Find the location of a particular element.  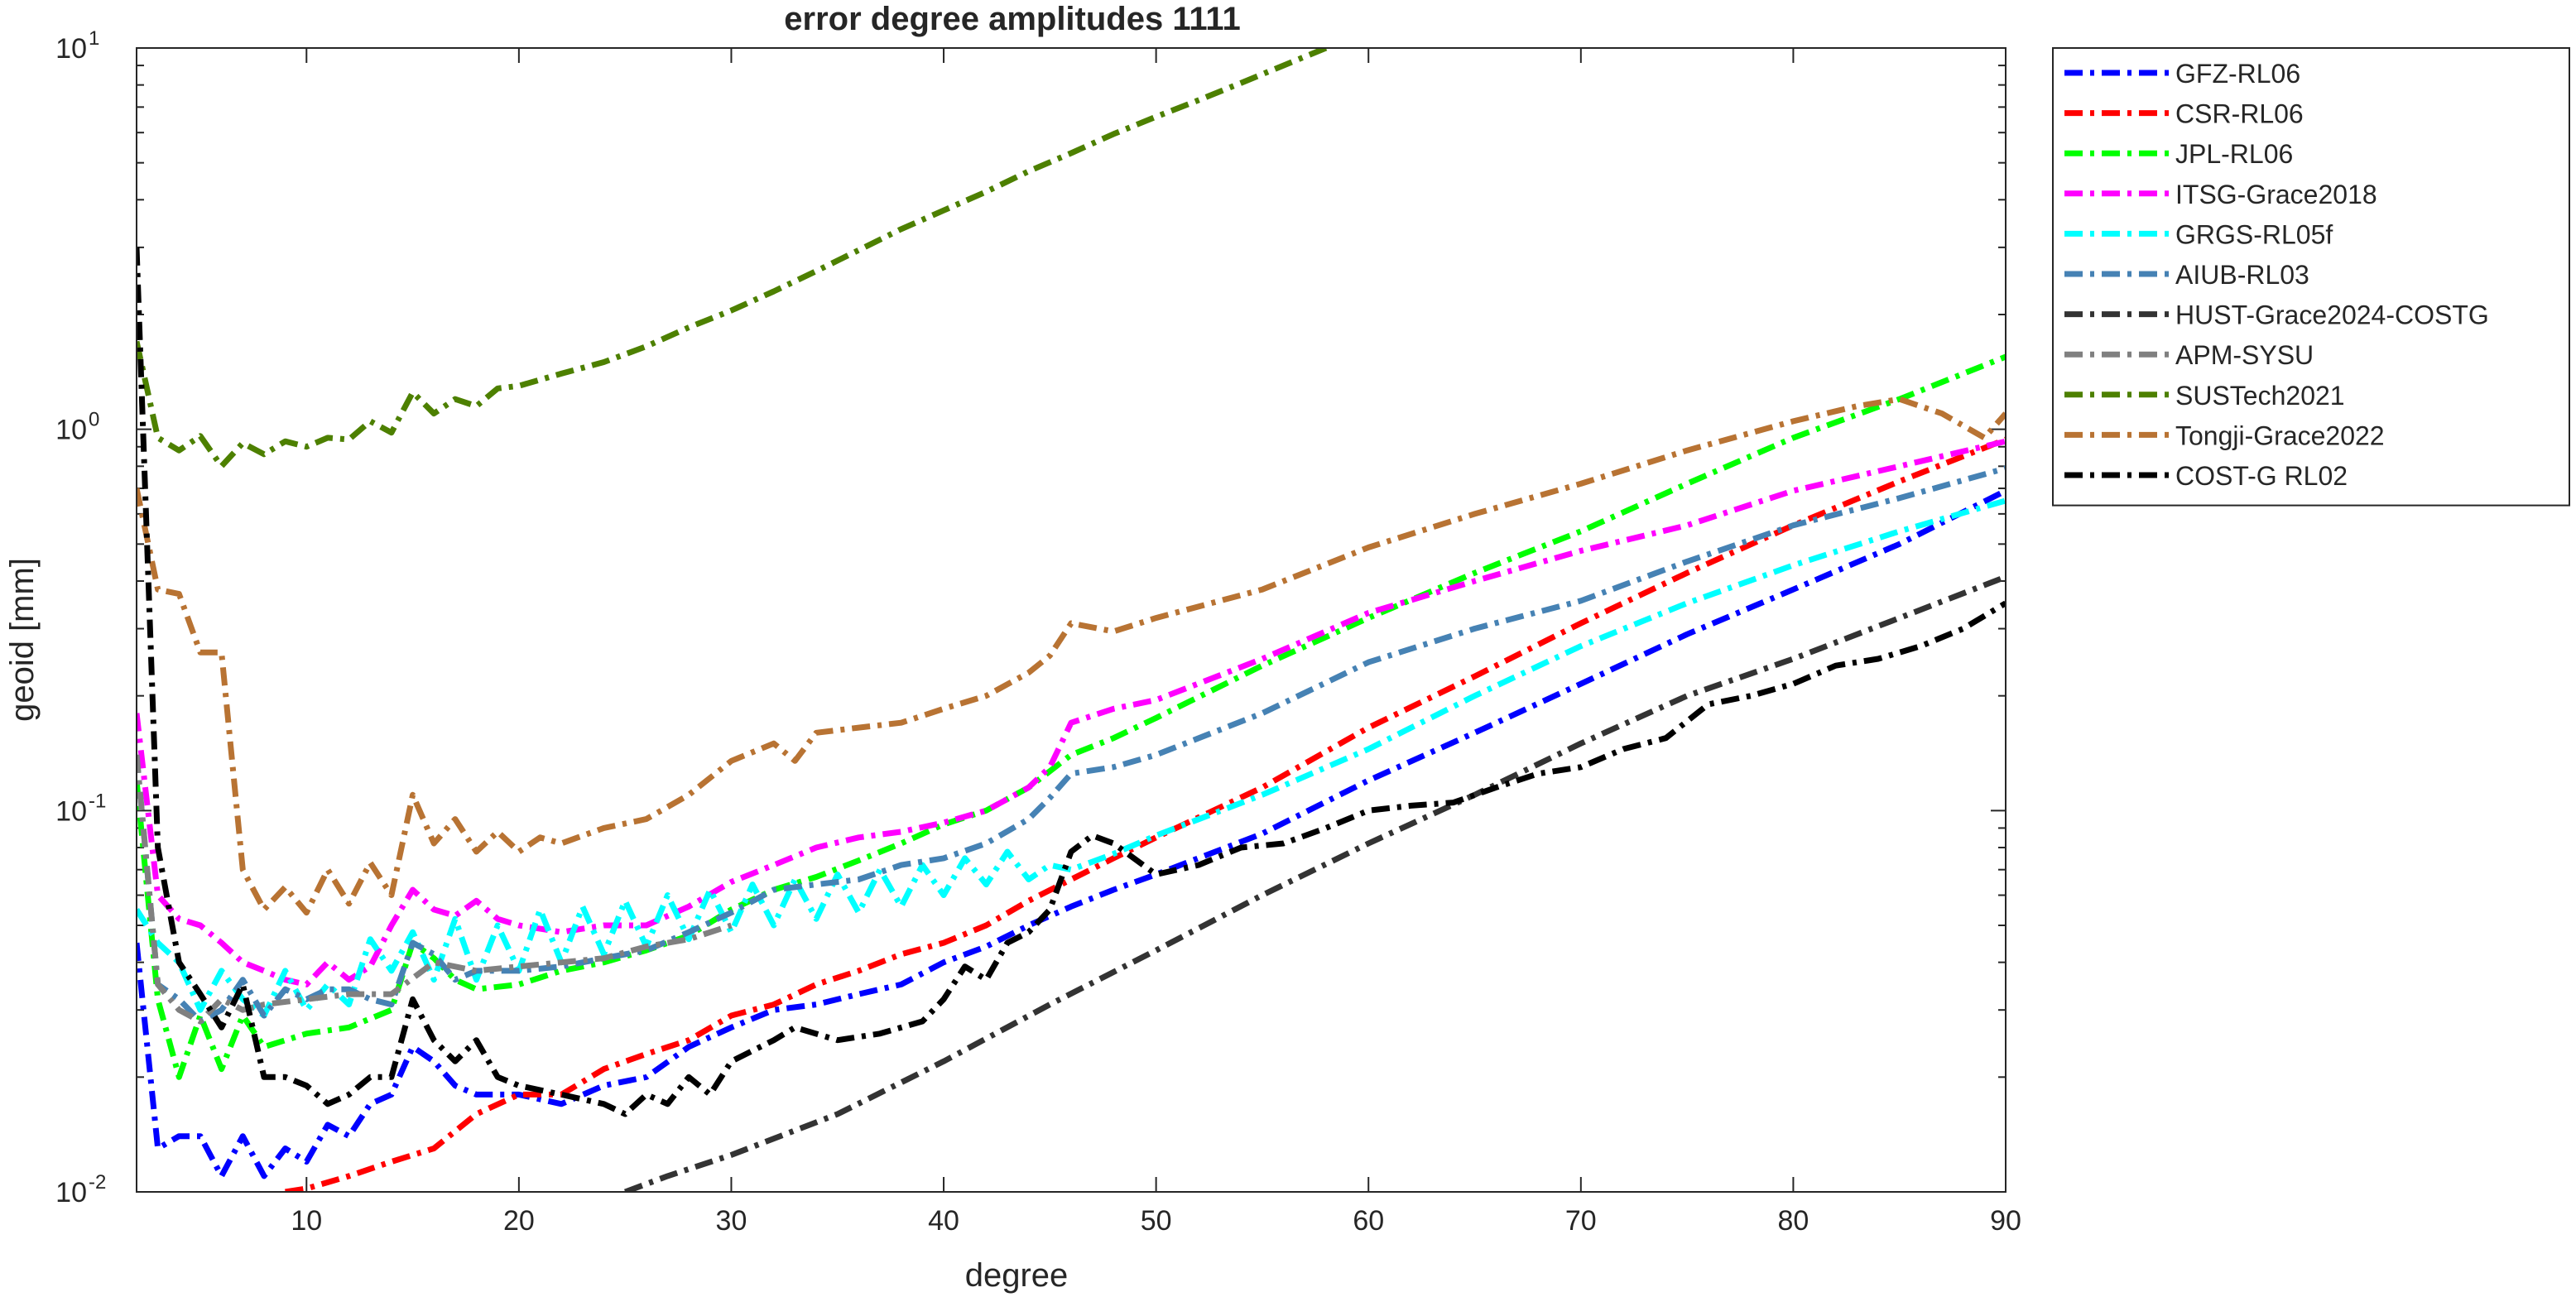

x-tick-label: 40 is located at coordinates (943, 1221).